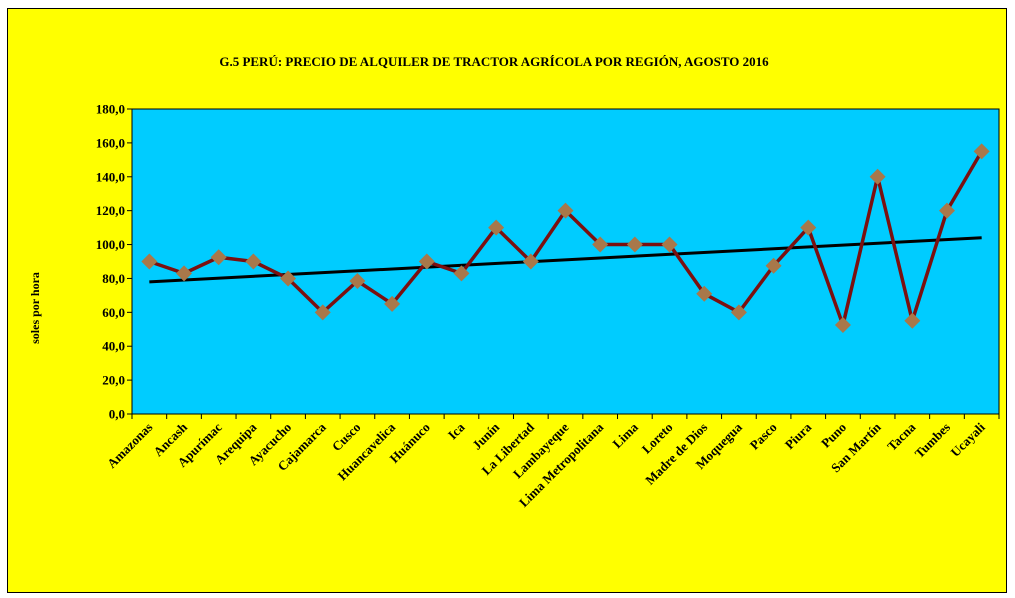 Image resolution: width=1015 pixels, height=598 pixels. What do you see at coordinates (110, 244) in the screenshot?
I see `y-tick-label: 100,0` at bounding box center [110, 244].